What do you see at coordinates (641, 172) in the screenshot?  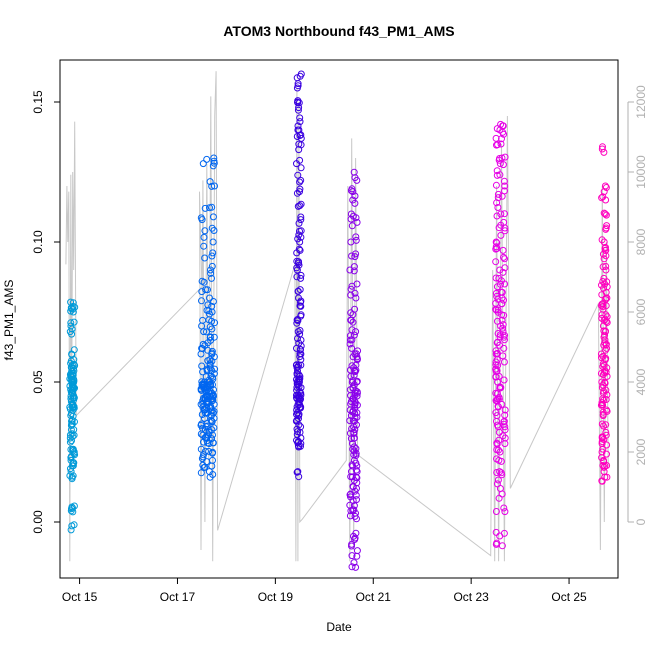 I see `y-right-tick-label: 10000` at bounding box center [641, 172].